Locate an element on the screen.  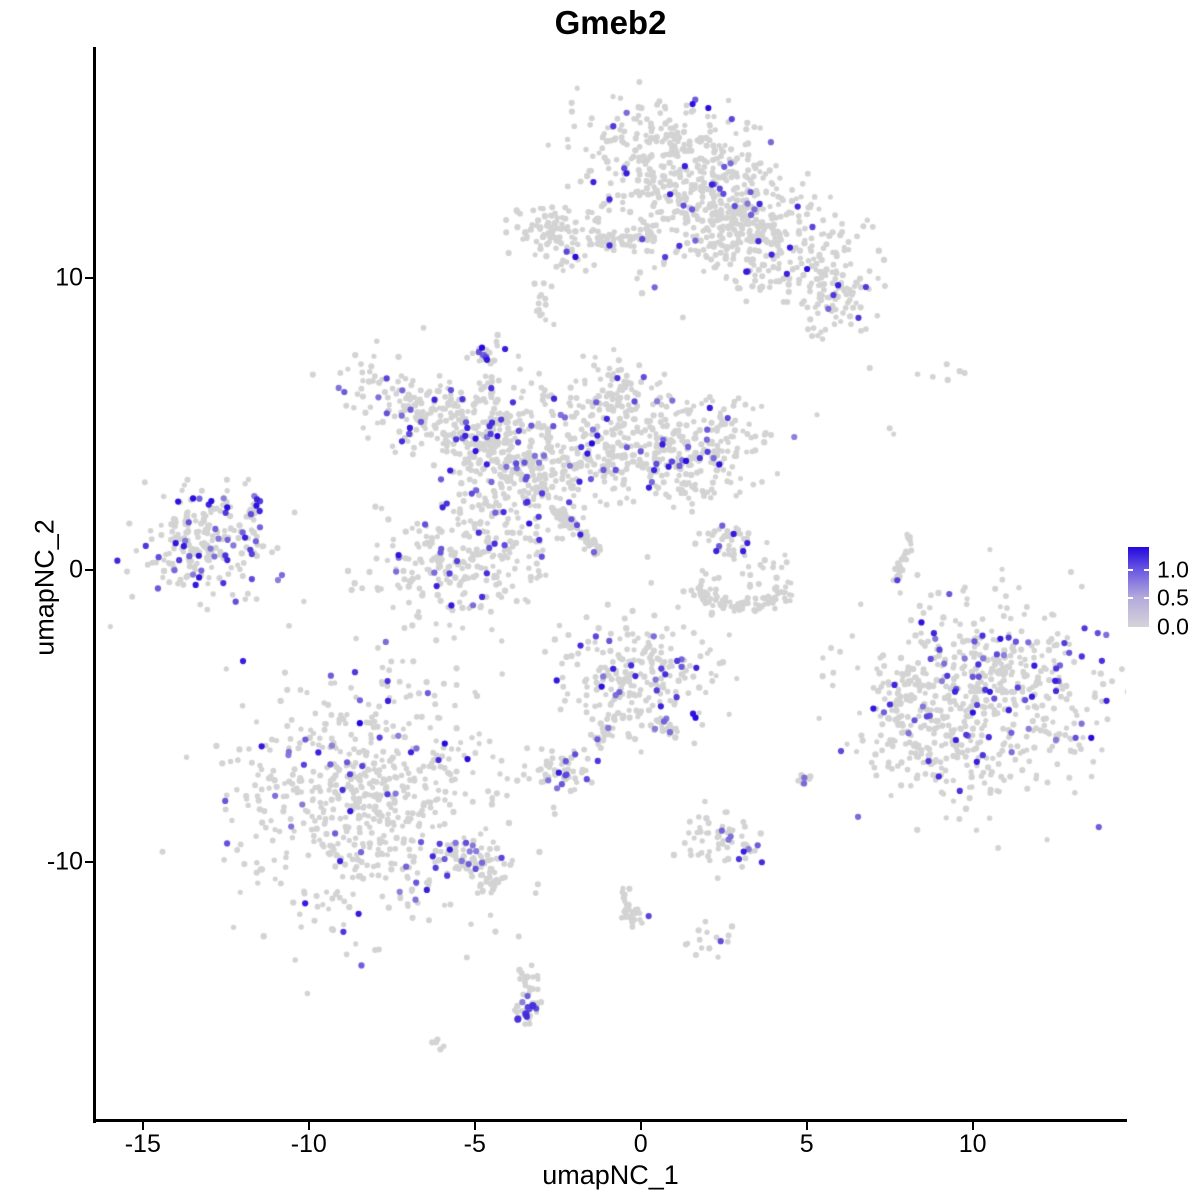
x-tick-label: -5 is located at coordinates (474, 1144).